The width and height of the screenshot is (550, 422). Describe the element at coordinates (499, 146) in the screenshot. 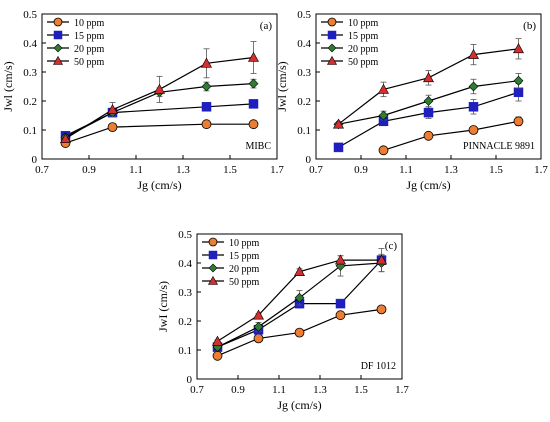

I see `panel-annotation: PINNACLE 9891` at that location.